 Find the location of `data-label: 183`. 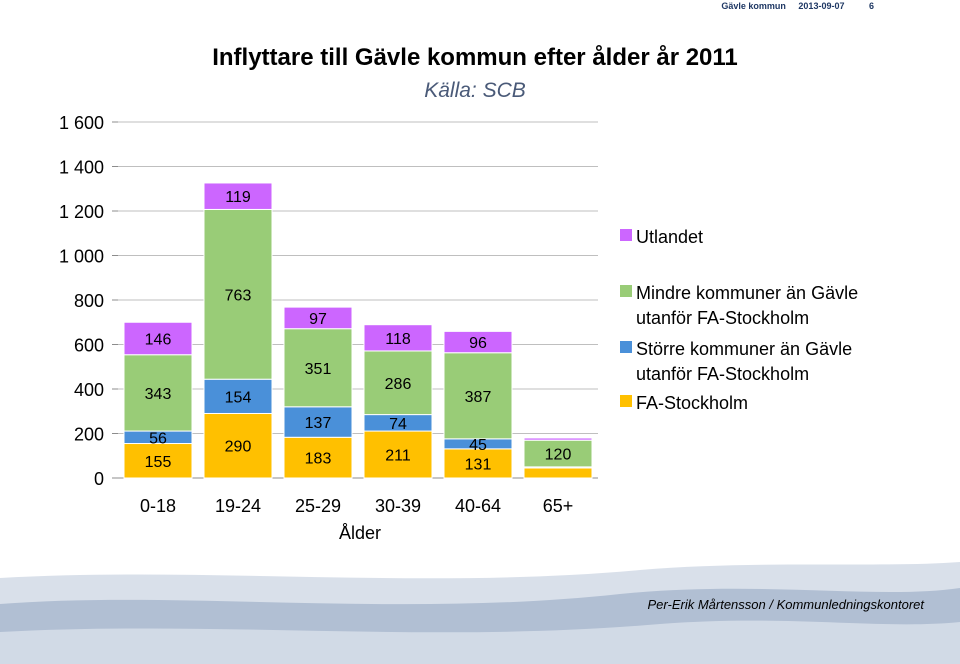

data-label: 183 is located at coordinates (318, 459).